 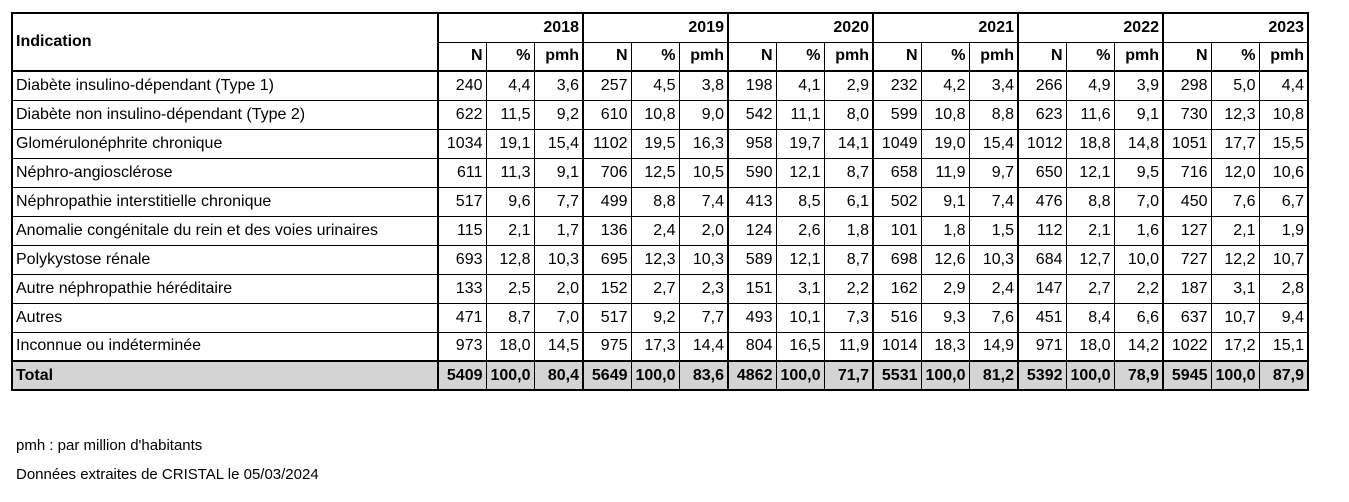 What do you see at coordinates (1187, 114) in the screenshot?
I see `table-cell: 730` at bounding box center [1187, 114].